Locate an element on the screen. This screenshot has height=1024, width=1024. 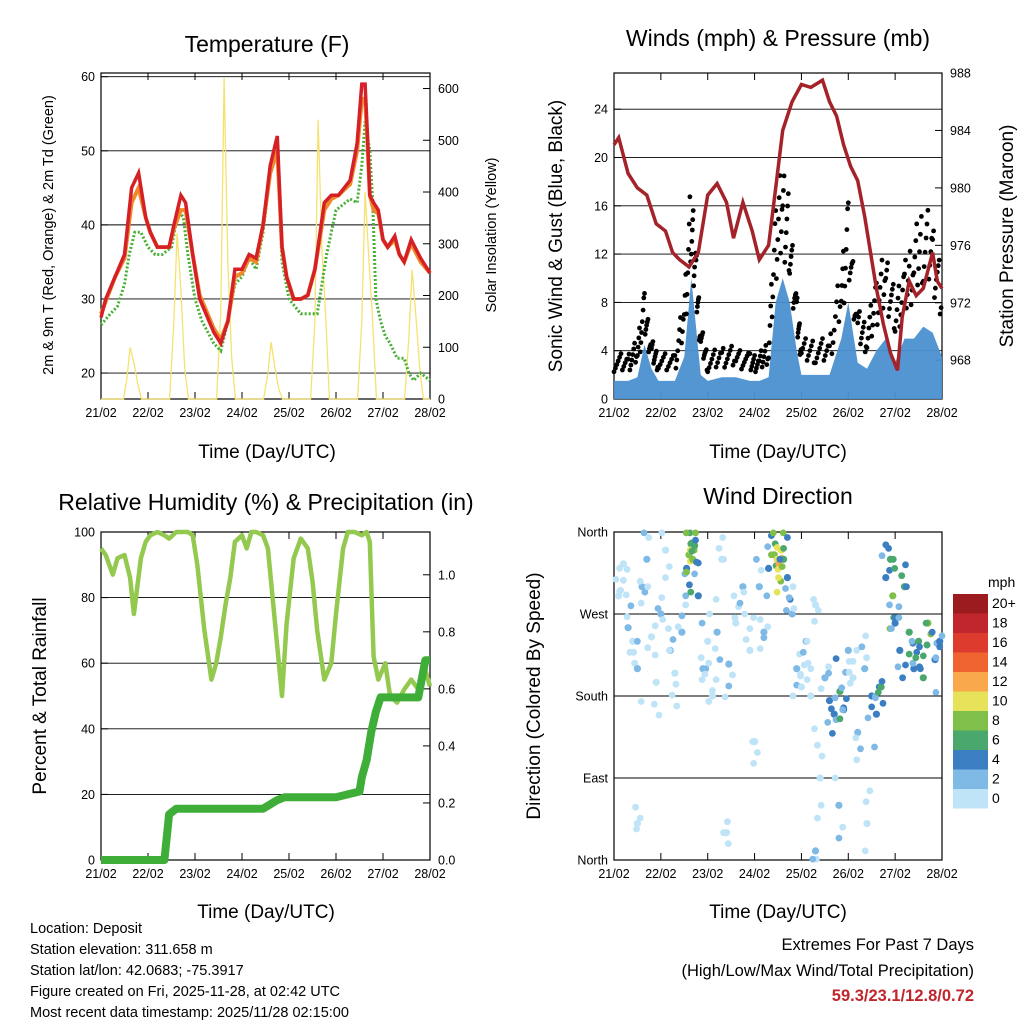
temp-ytick-label: 40 is located at coordinates (88, 225).